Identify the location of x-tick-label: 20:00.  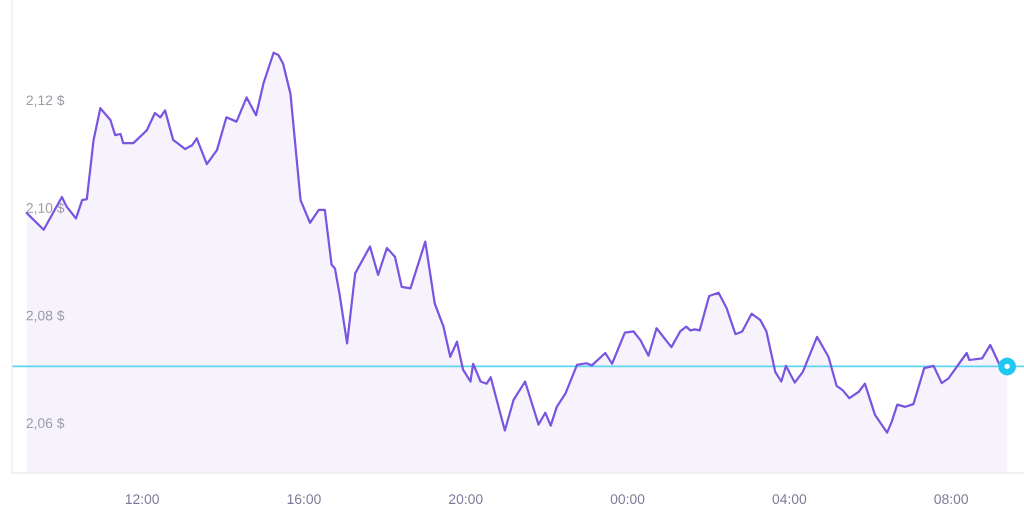
(466, 499).